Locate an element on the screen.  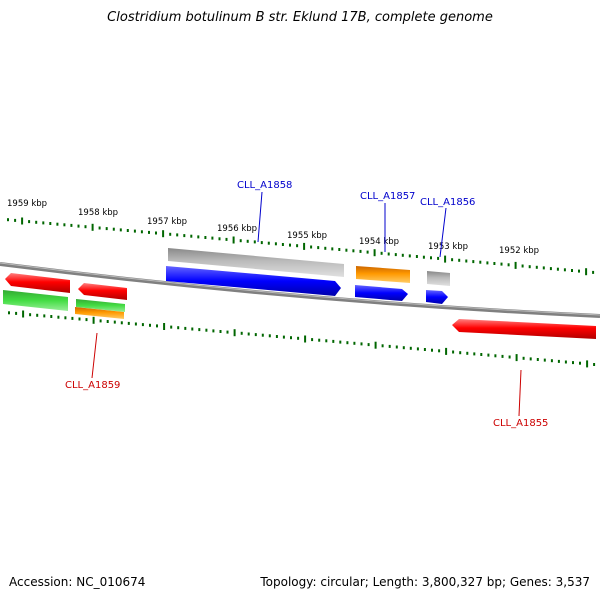
leader-cll-a1859 is located at coordinates (94, 355).